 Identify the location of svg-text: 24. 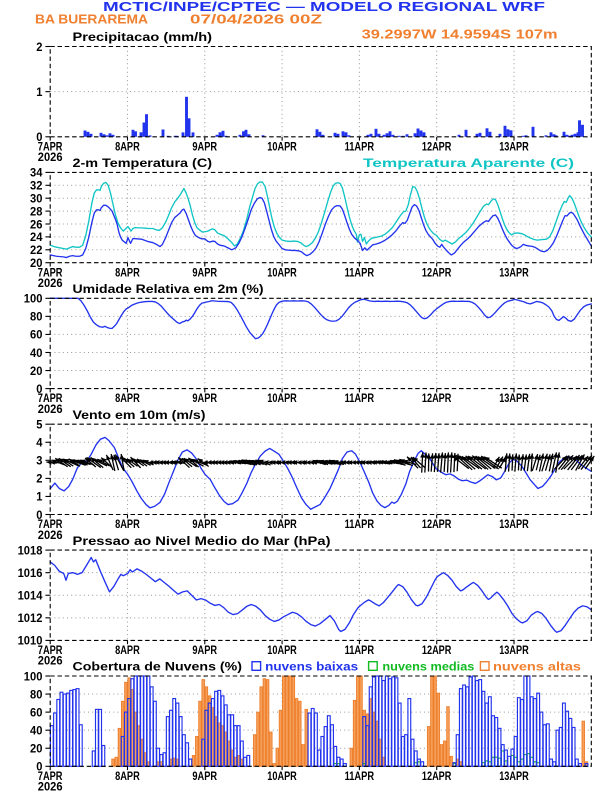
(36, 237).